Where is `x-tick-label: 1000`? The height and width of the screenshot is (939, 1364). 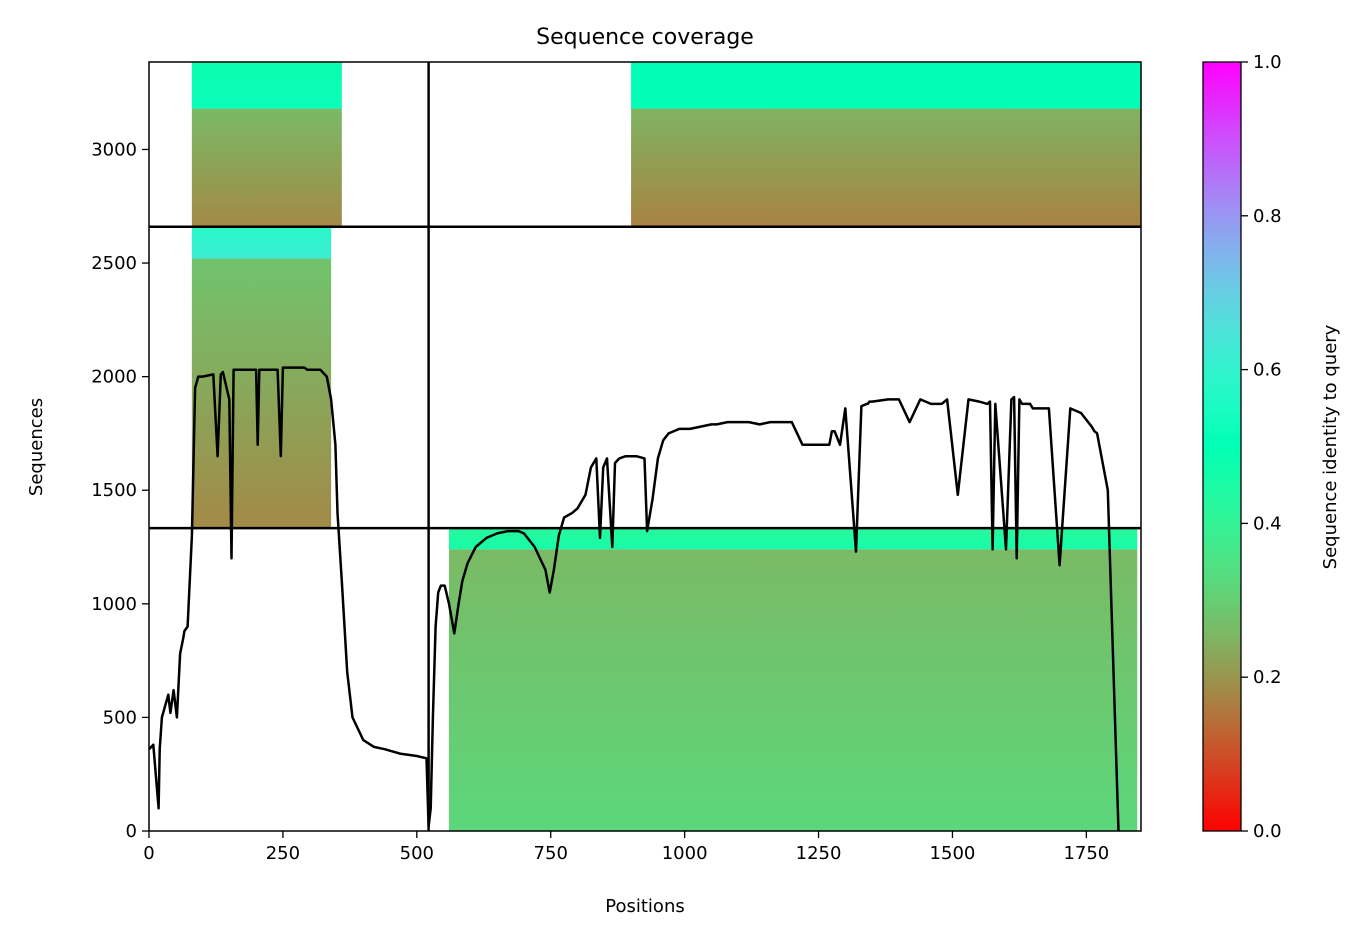 x-tick-label: 1000 is located at coordinates (685, 853).